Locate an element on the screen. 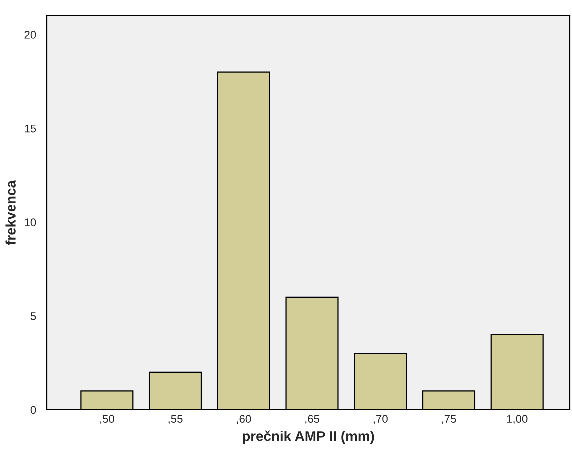 The image size is (572, 455). x-tick-label: ,50 is located at coordinates (107, 419).